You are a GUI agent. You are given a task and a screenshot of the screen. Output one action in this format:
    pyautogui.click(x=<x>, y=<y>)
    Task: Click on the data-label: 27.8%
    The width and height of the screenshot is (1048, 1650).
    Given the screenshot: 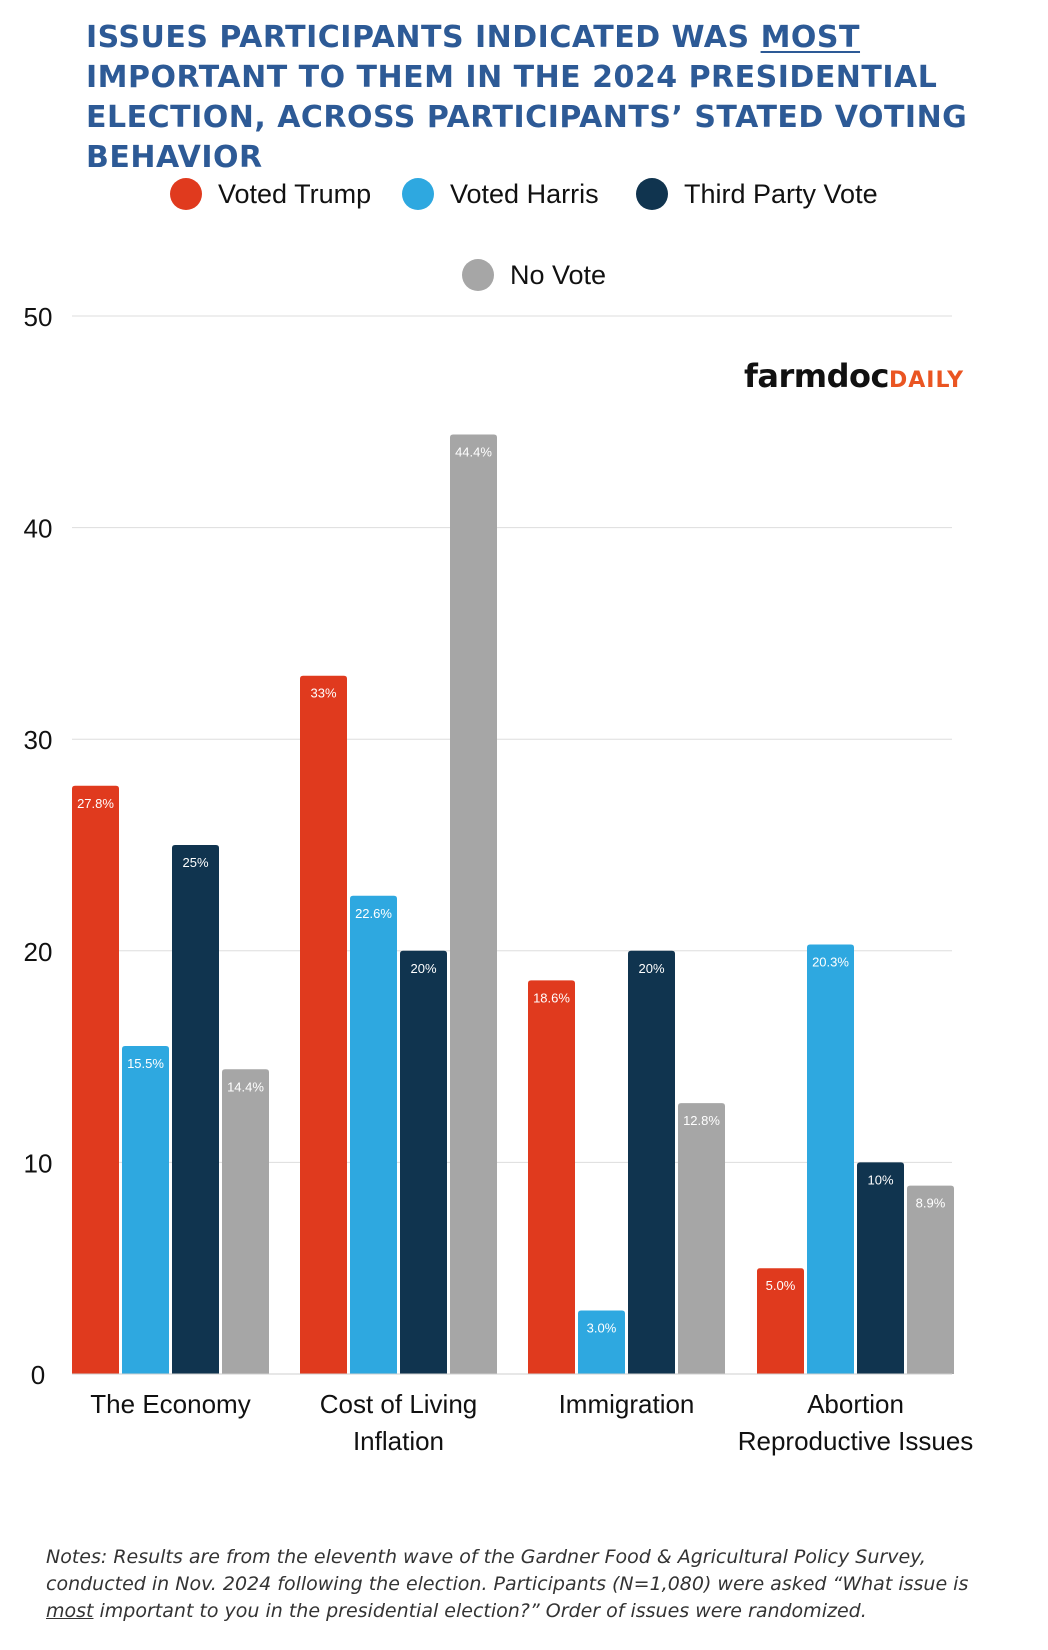 What is the action you would take?
    pyautogui.click(x=95, y=803)
    